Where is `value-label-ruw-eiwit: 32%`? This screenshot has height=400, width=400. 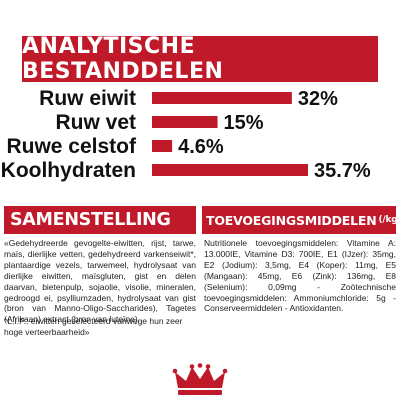
value-label-ruw-eiwit: 32% is located at coordinates (318, 99).